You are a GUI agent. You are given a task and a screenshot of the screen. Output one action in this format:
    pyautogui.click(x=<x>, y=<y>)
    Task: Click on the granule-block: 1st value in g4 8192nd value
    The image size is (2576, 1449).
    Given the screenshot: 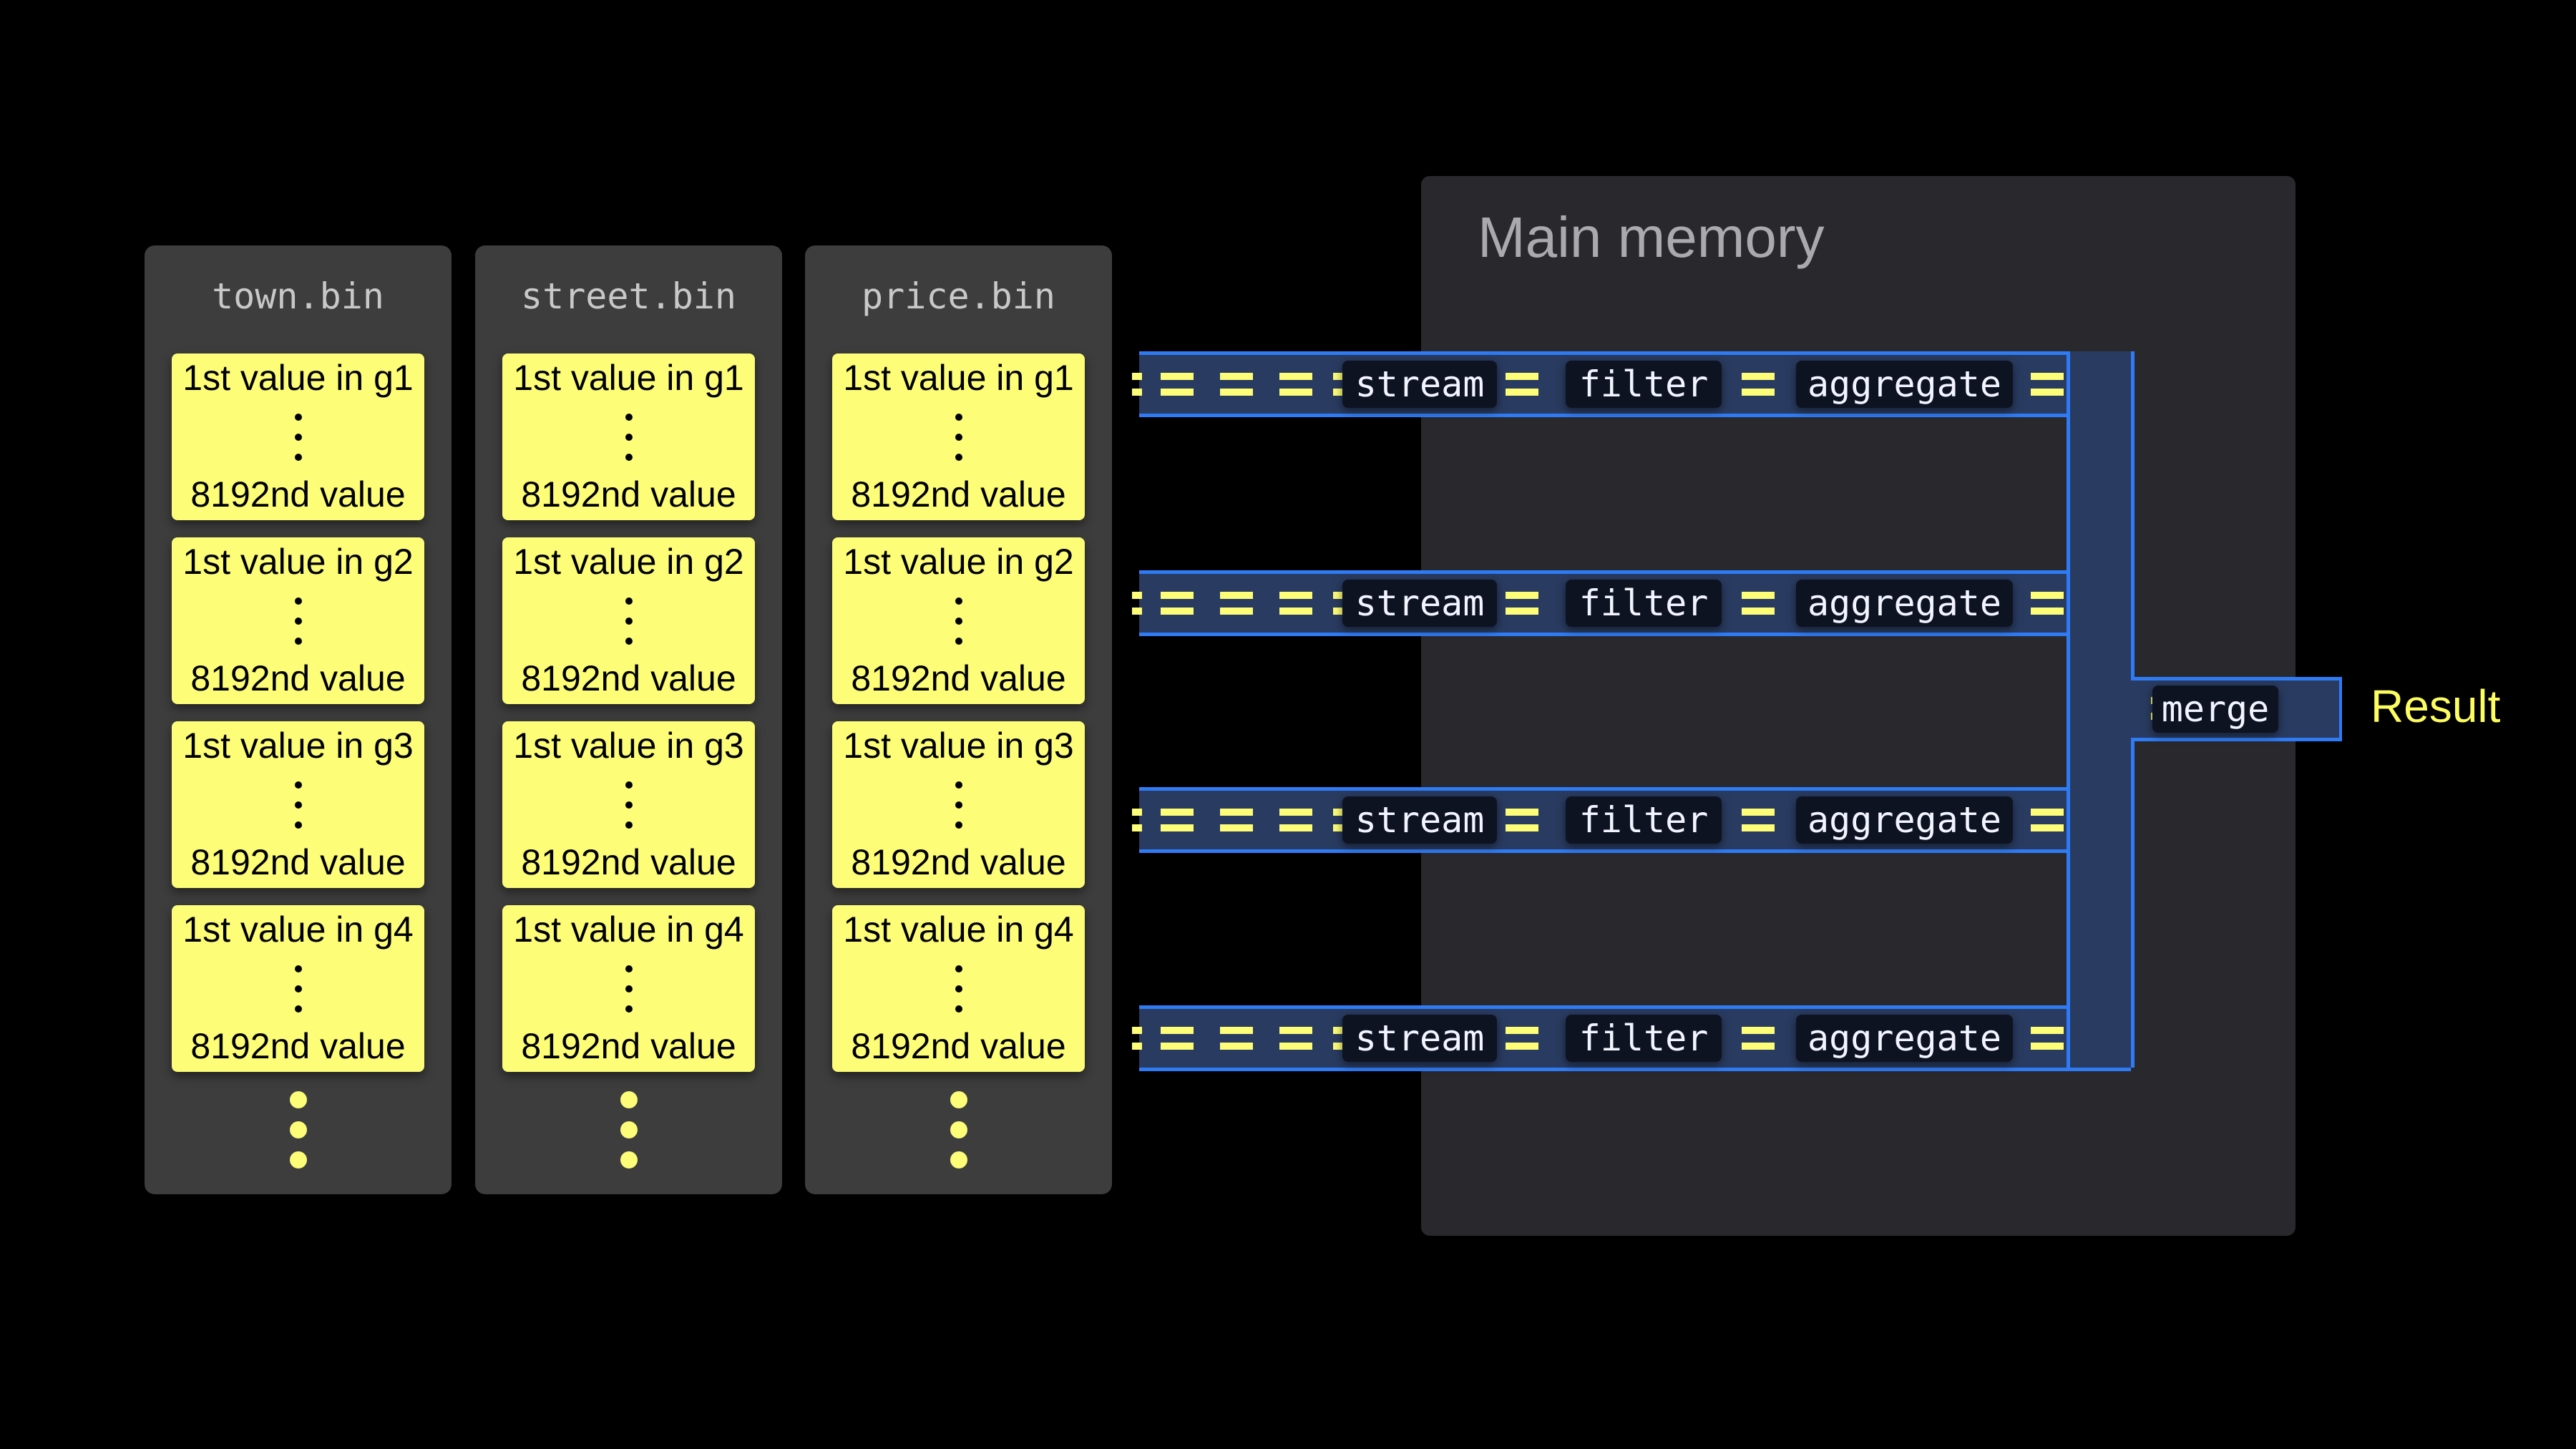 What is the action you would take?
    pyautogui.click(x=958, y=988)
    